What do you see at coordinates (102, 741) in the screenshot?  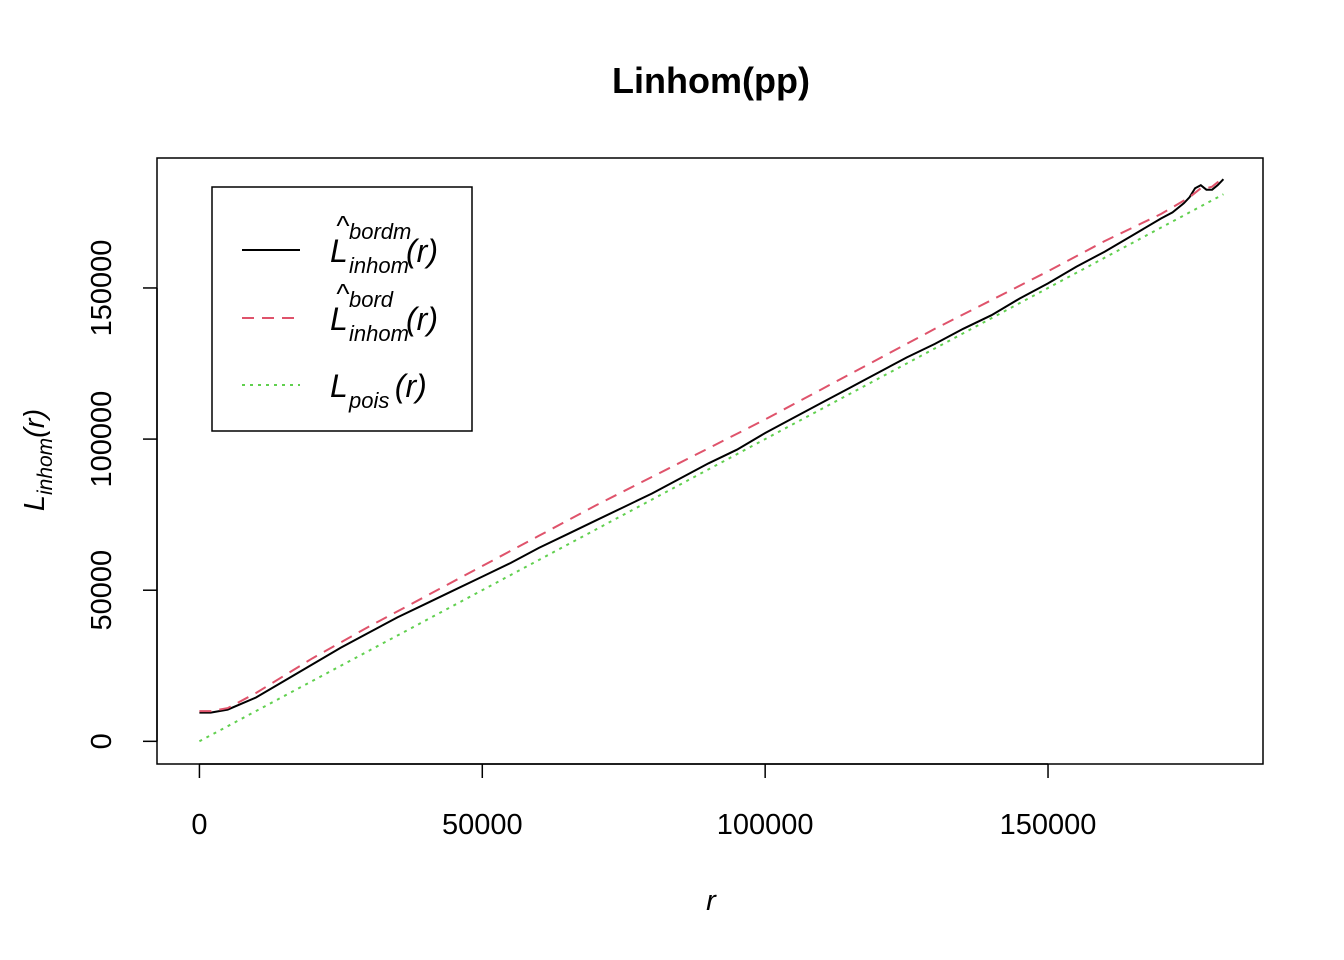 I see `y-tick-label: 0` at bounding box center [102, 741].